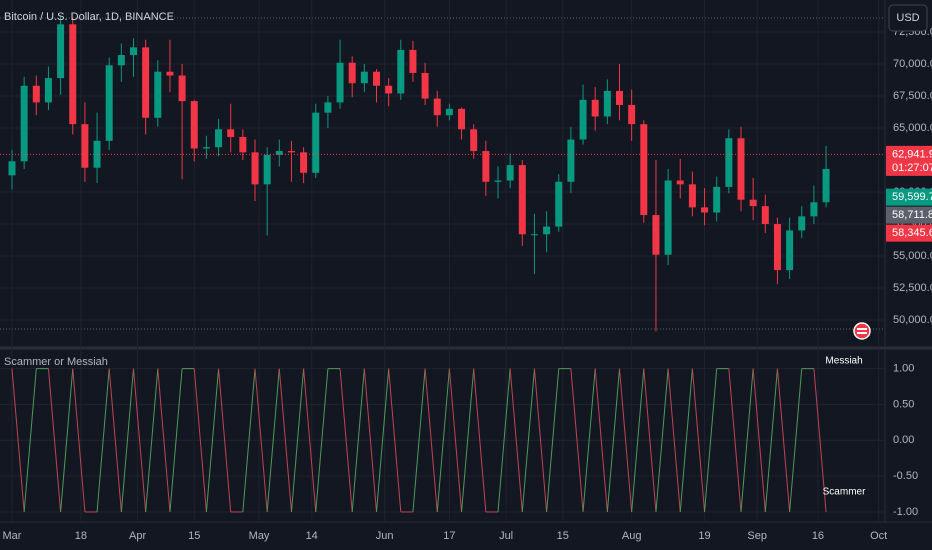 This screenshot has height=550, width=932. What do you see at coordinates (912, 154) in the screenshot?
I see `price-tag-label: 62,941.93` at bounding box center [912, 154].